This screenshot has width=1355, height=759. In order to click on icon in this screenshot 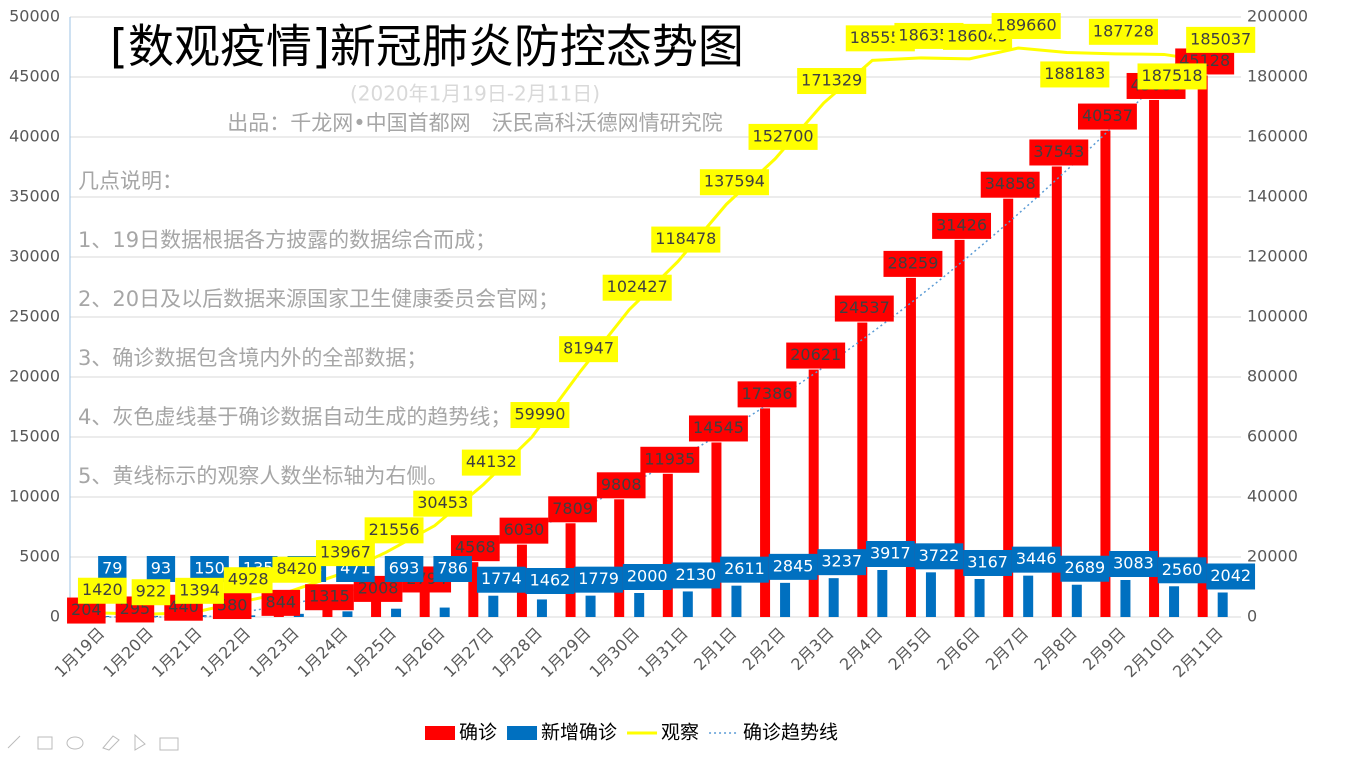, I will do `click(140, 742)`.